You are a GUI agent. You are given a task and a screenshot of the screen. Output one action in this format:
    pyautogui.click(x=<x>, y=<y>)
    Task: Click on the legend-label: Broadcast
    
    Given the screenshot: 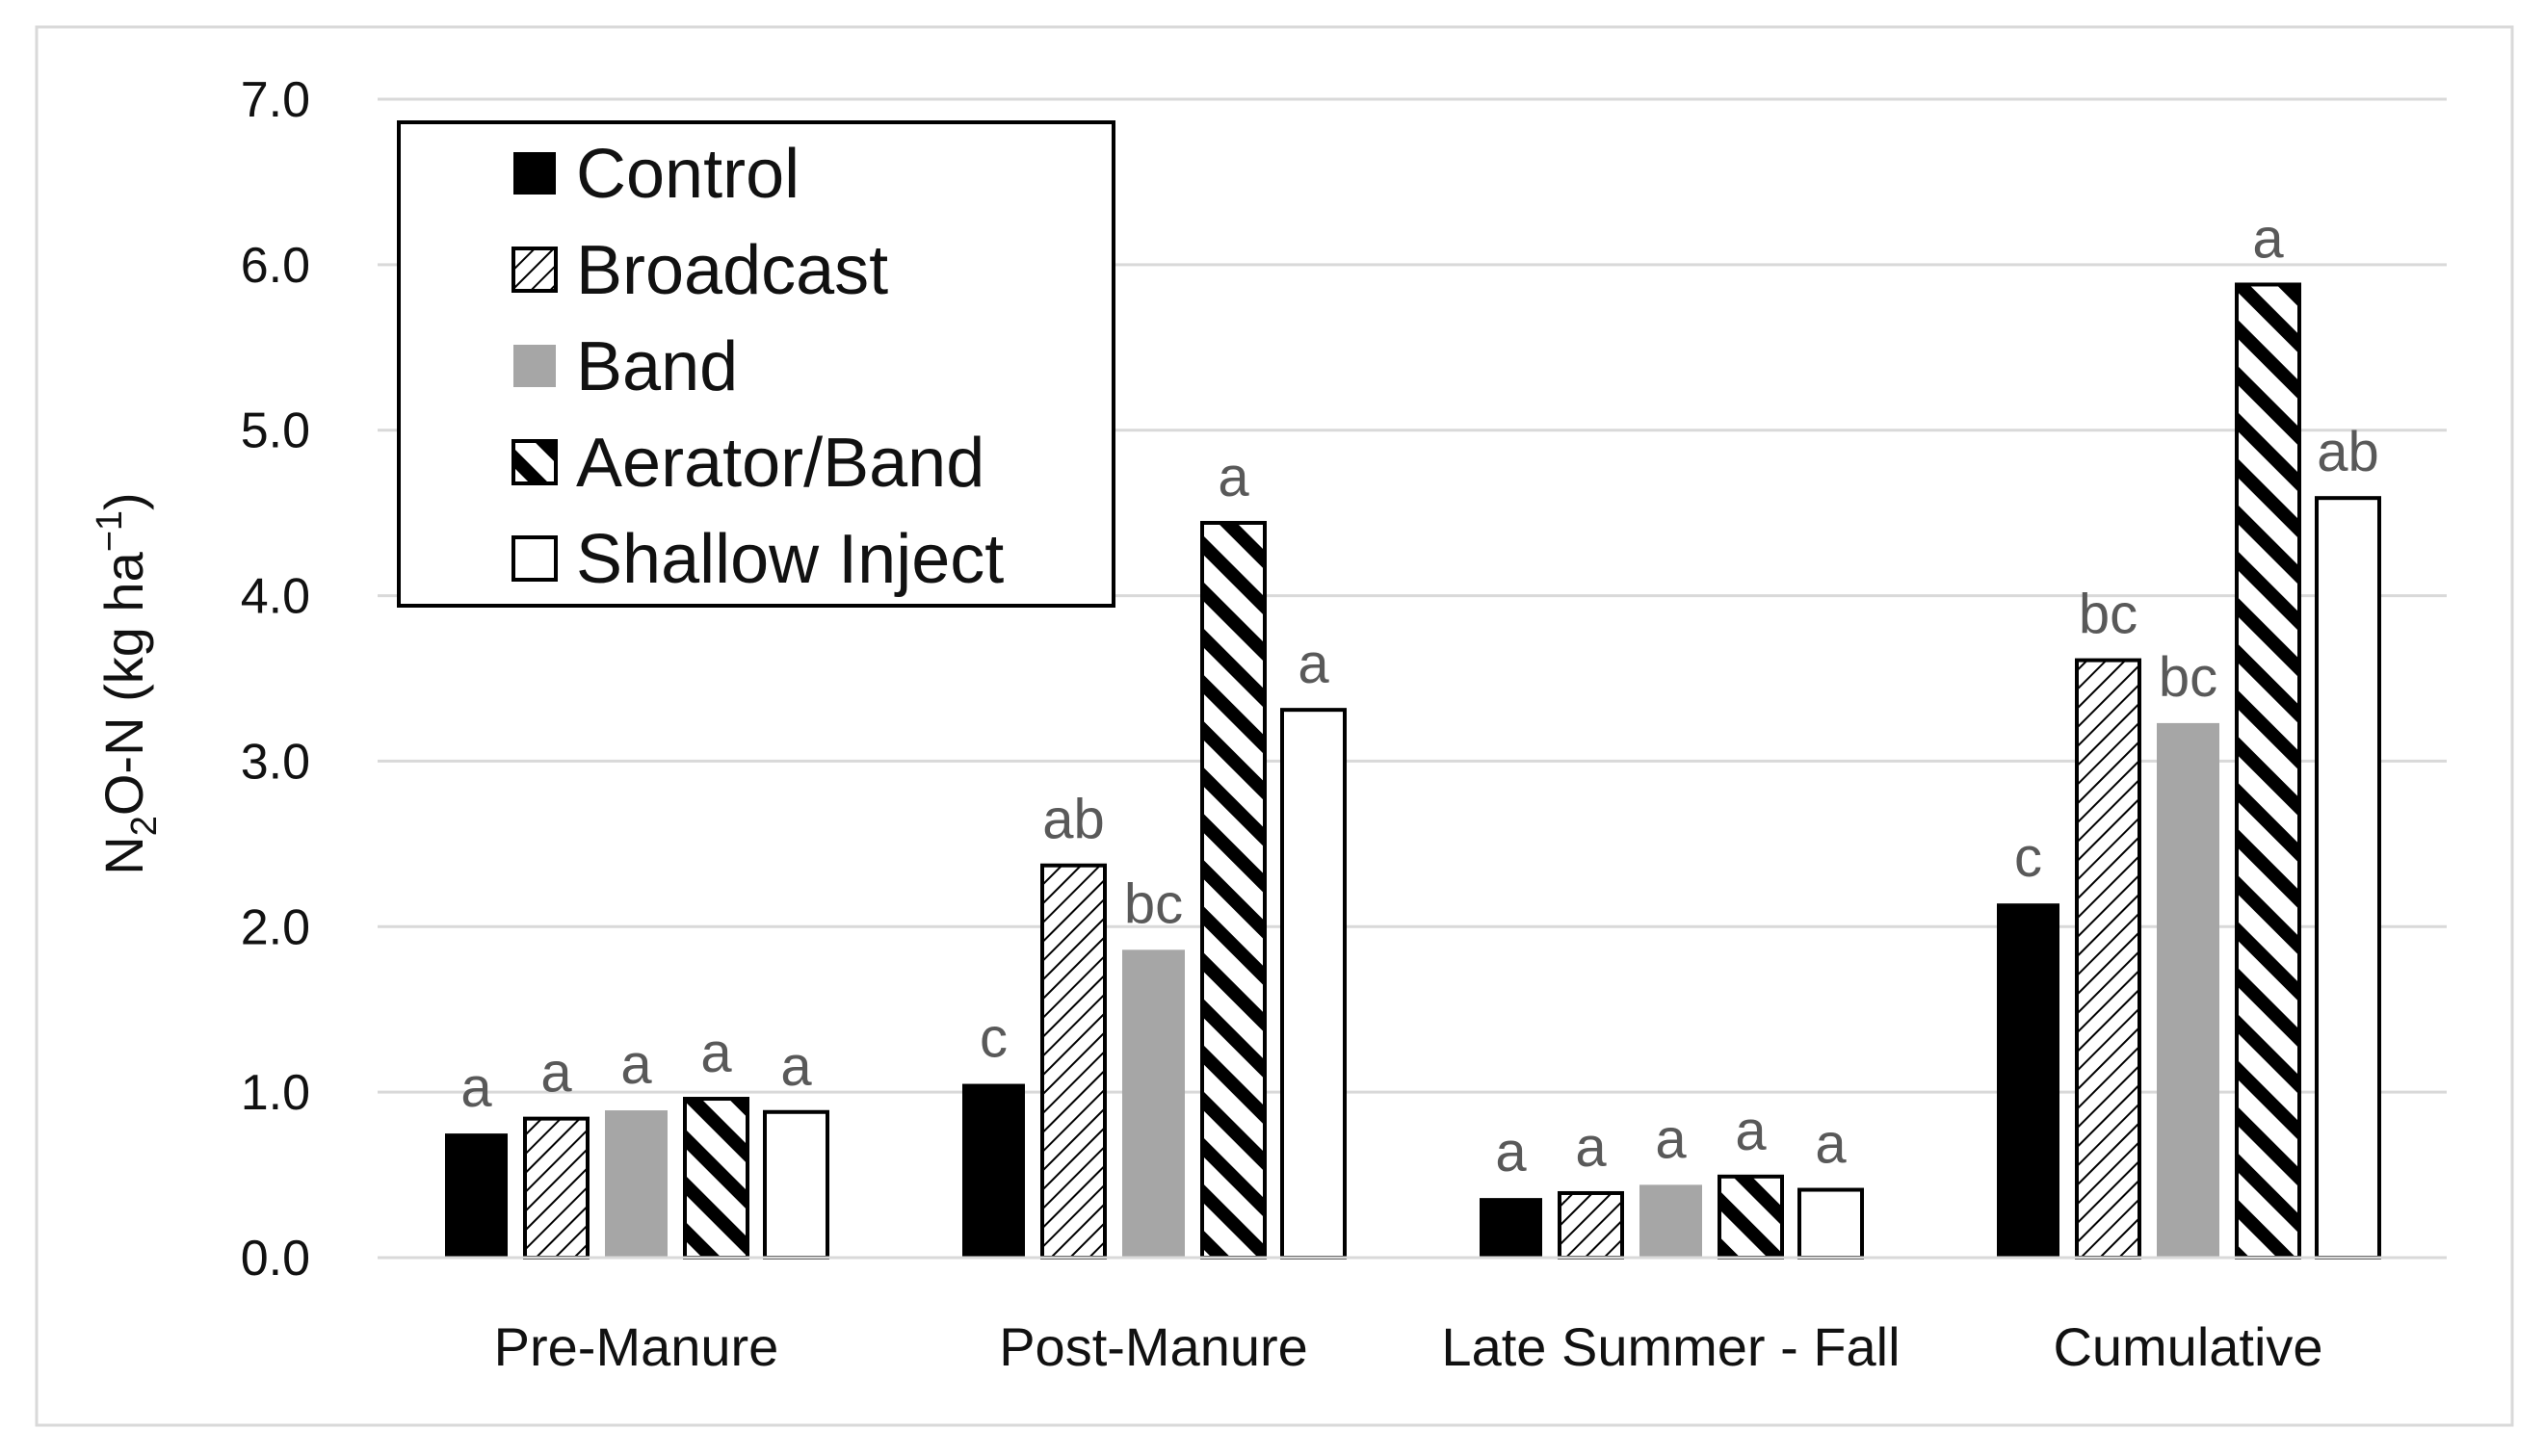 What is the action you would take?
    pyautogui.click(x=732, y=270)
    